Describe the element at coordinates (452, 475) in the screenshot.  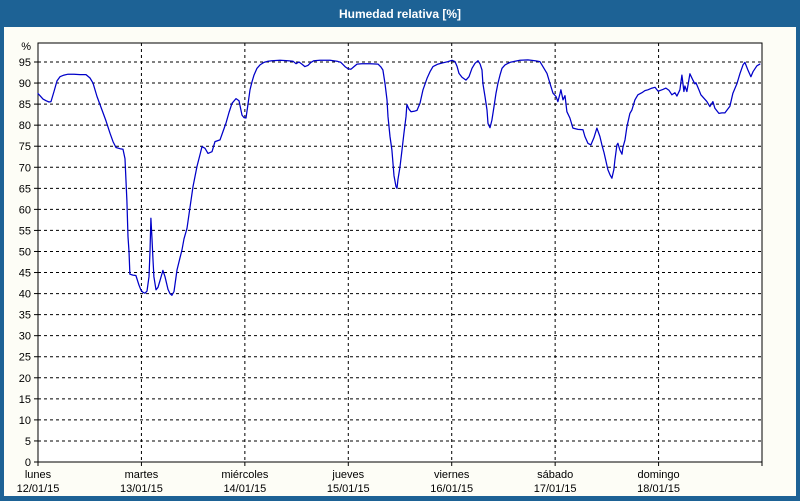
I see `x-day-label: viernes` at that location.